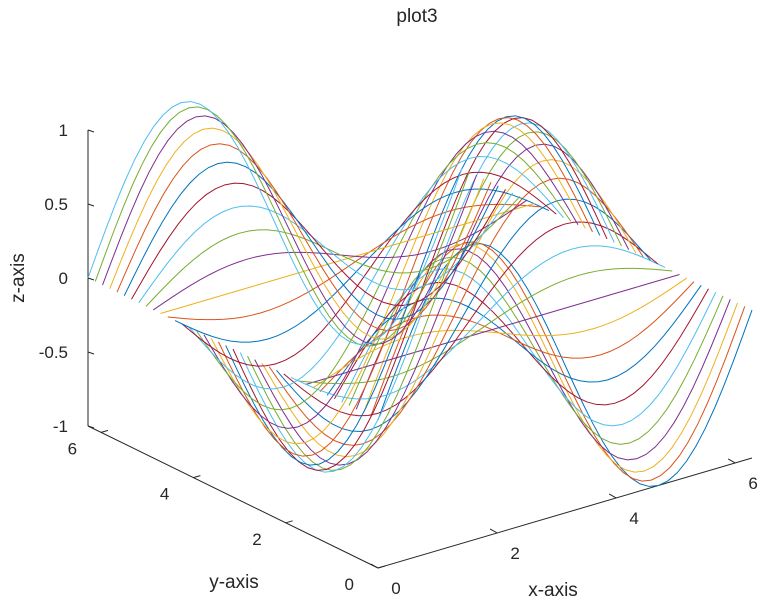 The image size is (781, 600). Describe the element at coordinates (164, 494) in the screenshot. I see `y-tick-label: 4` at that location.